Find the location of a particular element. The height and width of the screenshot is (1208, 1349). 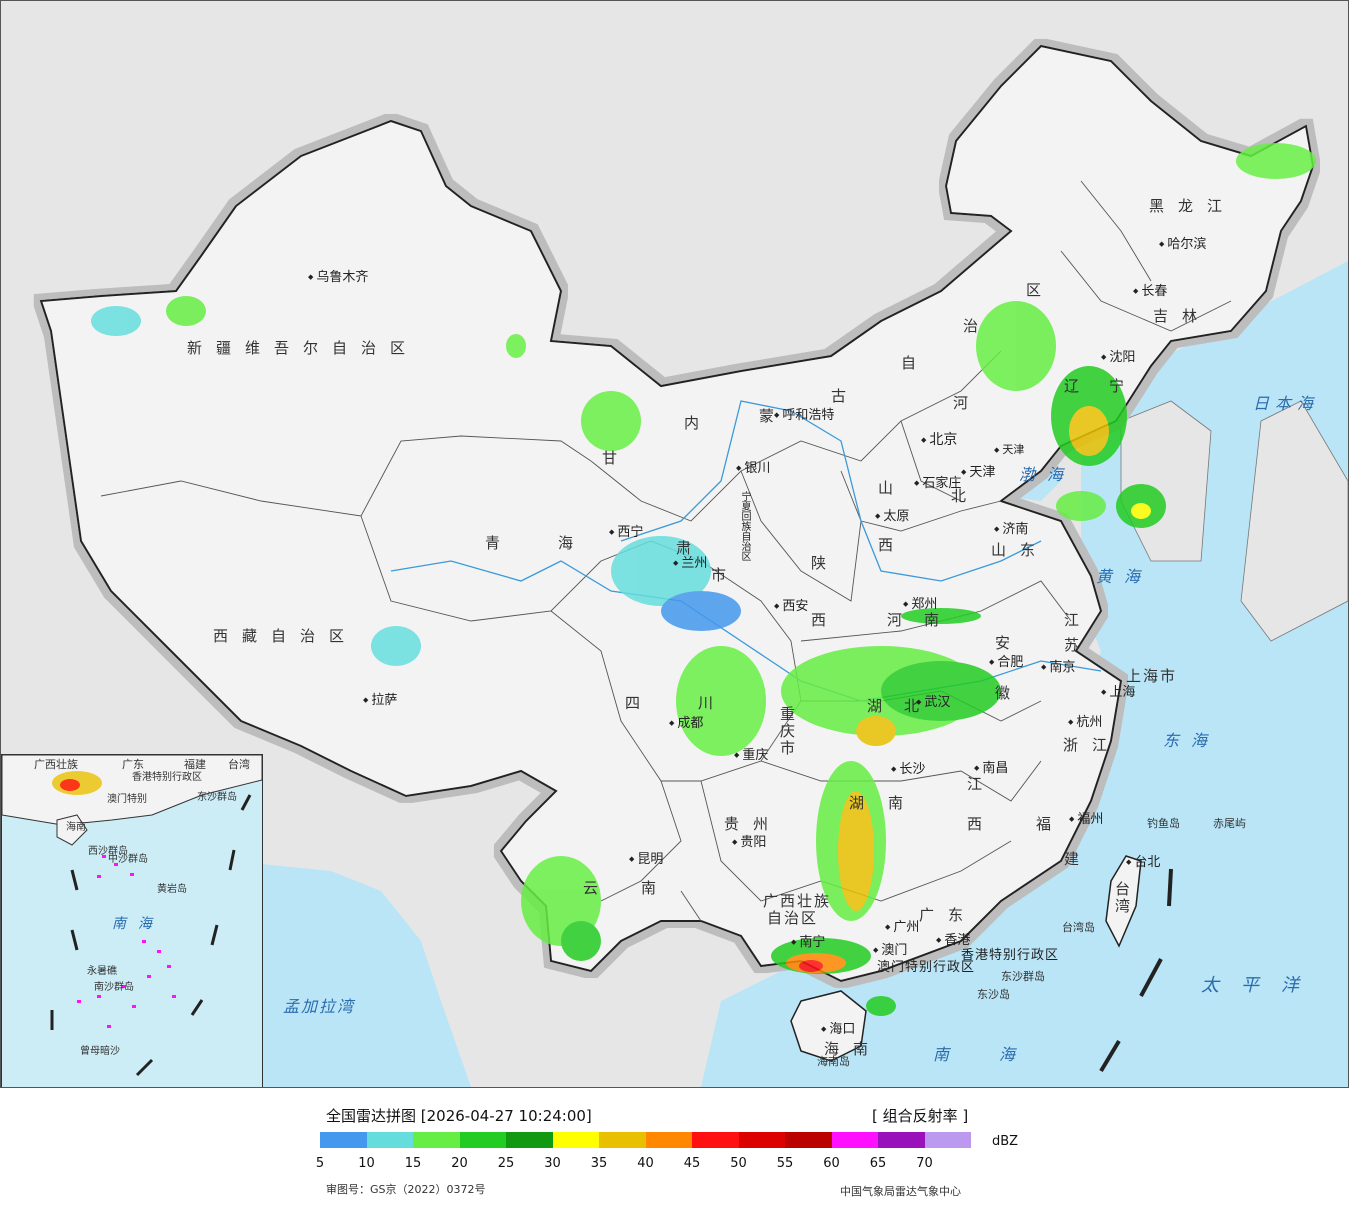

scale-tick-label: 55 is located at coordinates (785, 1163).